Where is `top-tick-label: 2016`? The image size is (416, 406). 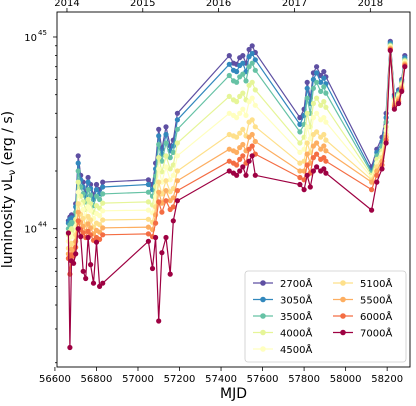 top-tick-label: 2016 is located at coordinates (218, 4).